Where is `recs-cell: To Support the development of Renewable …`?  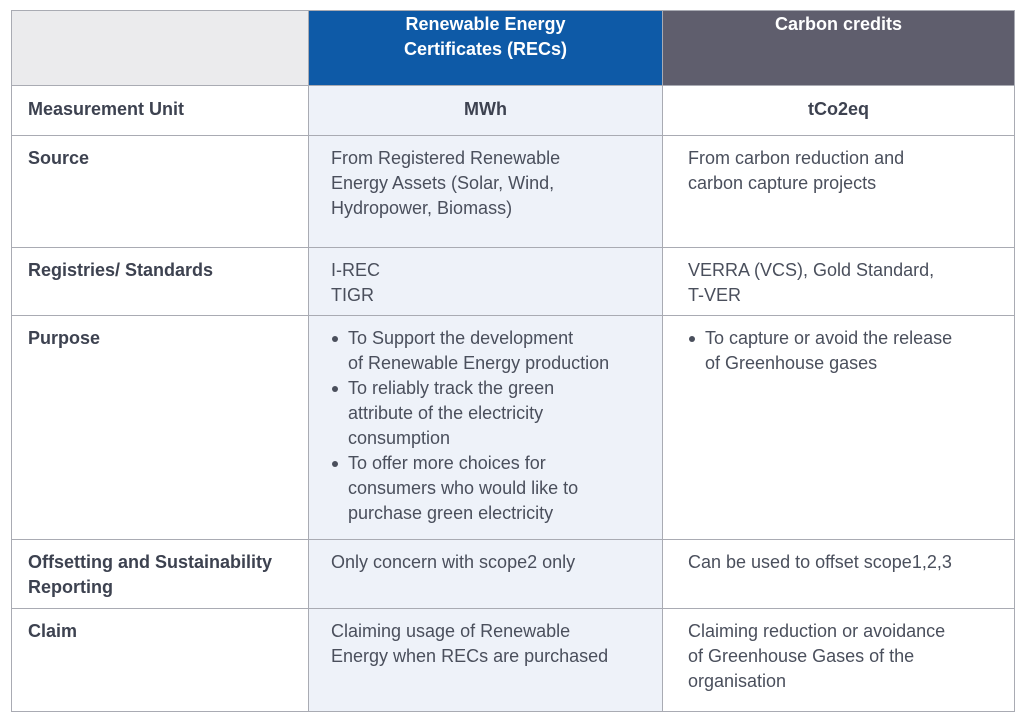 recs-cell: To Support the development of Renewable … is located at coordinates (485, 427).